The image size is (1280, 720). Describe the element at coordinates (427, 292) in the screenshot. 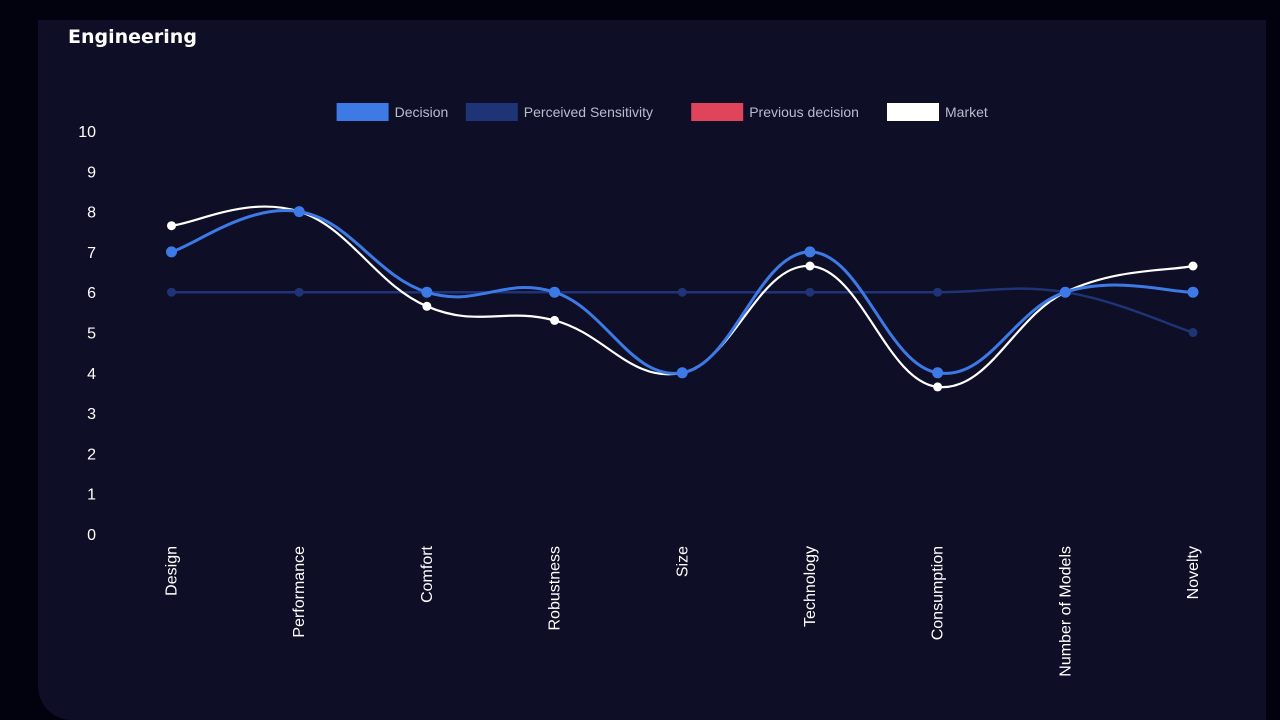

I see `point-decision-comfort` at that location.